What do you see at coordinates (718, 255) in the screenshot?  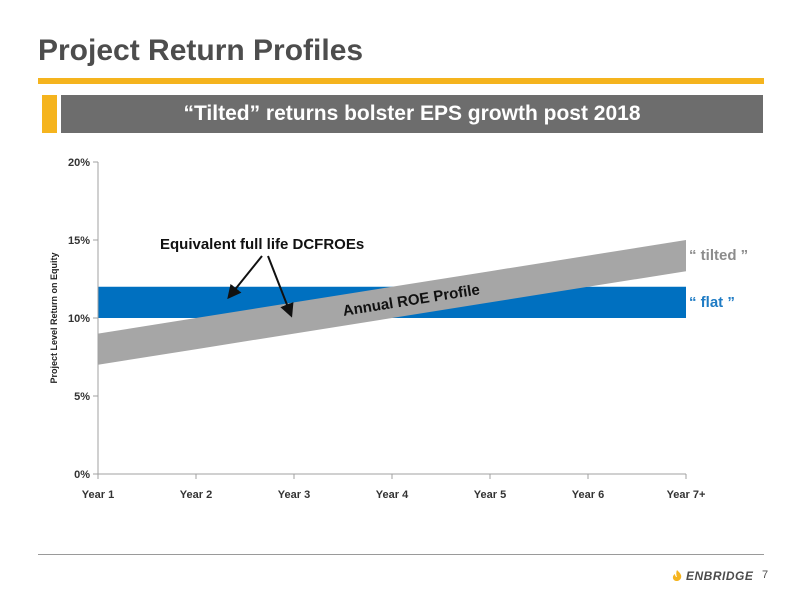 I see `tilted-series-label: “ tilted ”` at bounding box center [718, 255].